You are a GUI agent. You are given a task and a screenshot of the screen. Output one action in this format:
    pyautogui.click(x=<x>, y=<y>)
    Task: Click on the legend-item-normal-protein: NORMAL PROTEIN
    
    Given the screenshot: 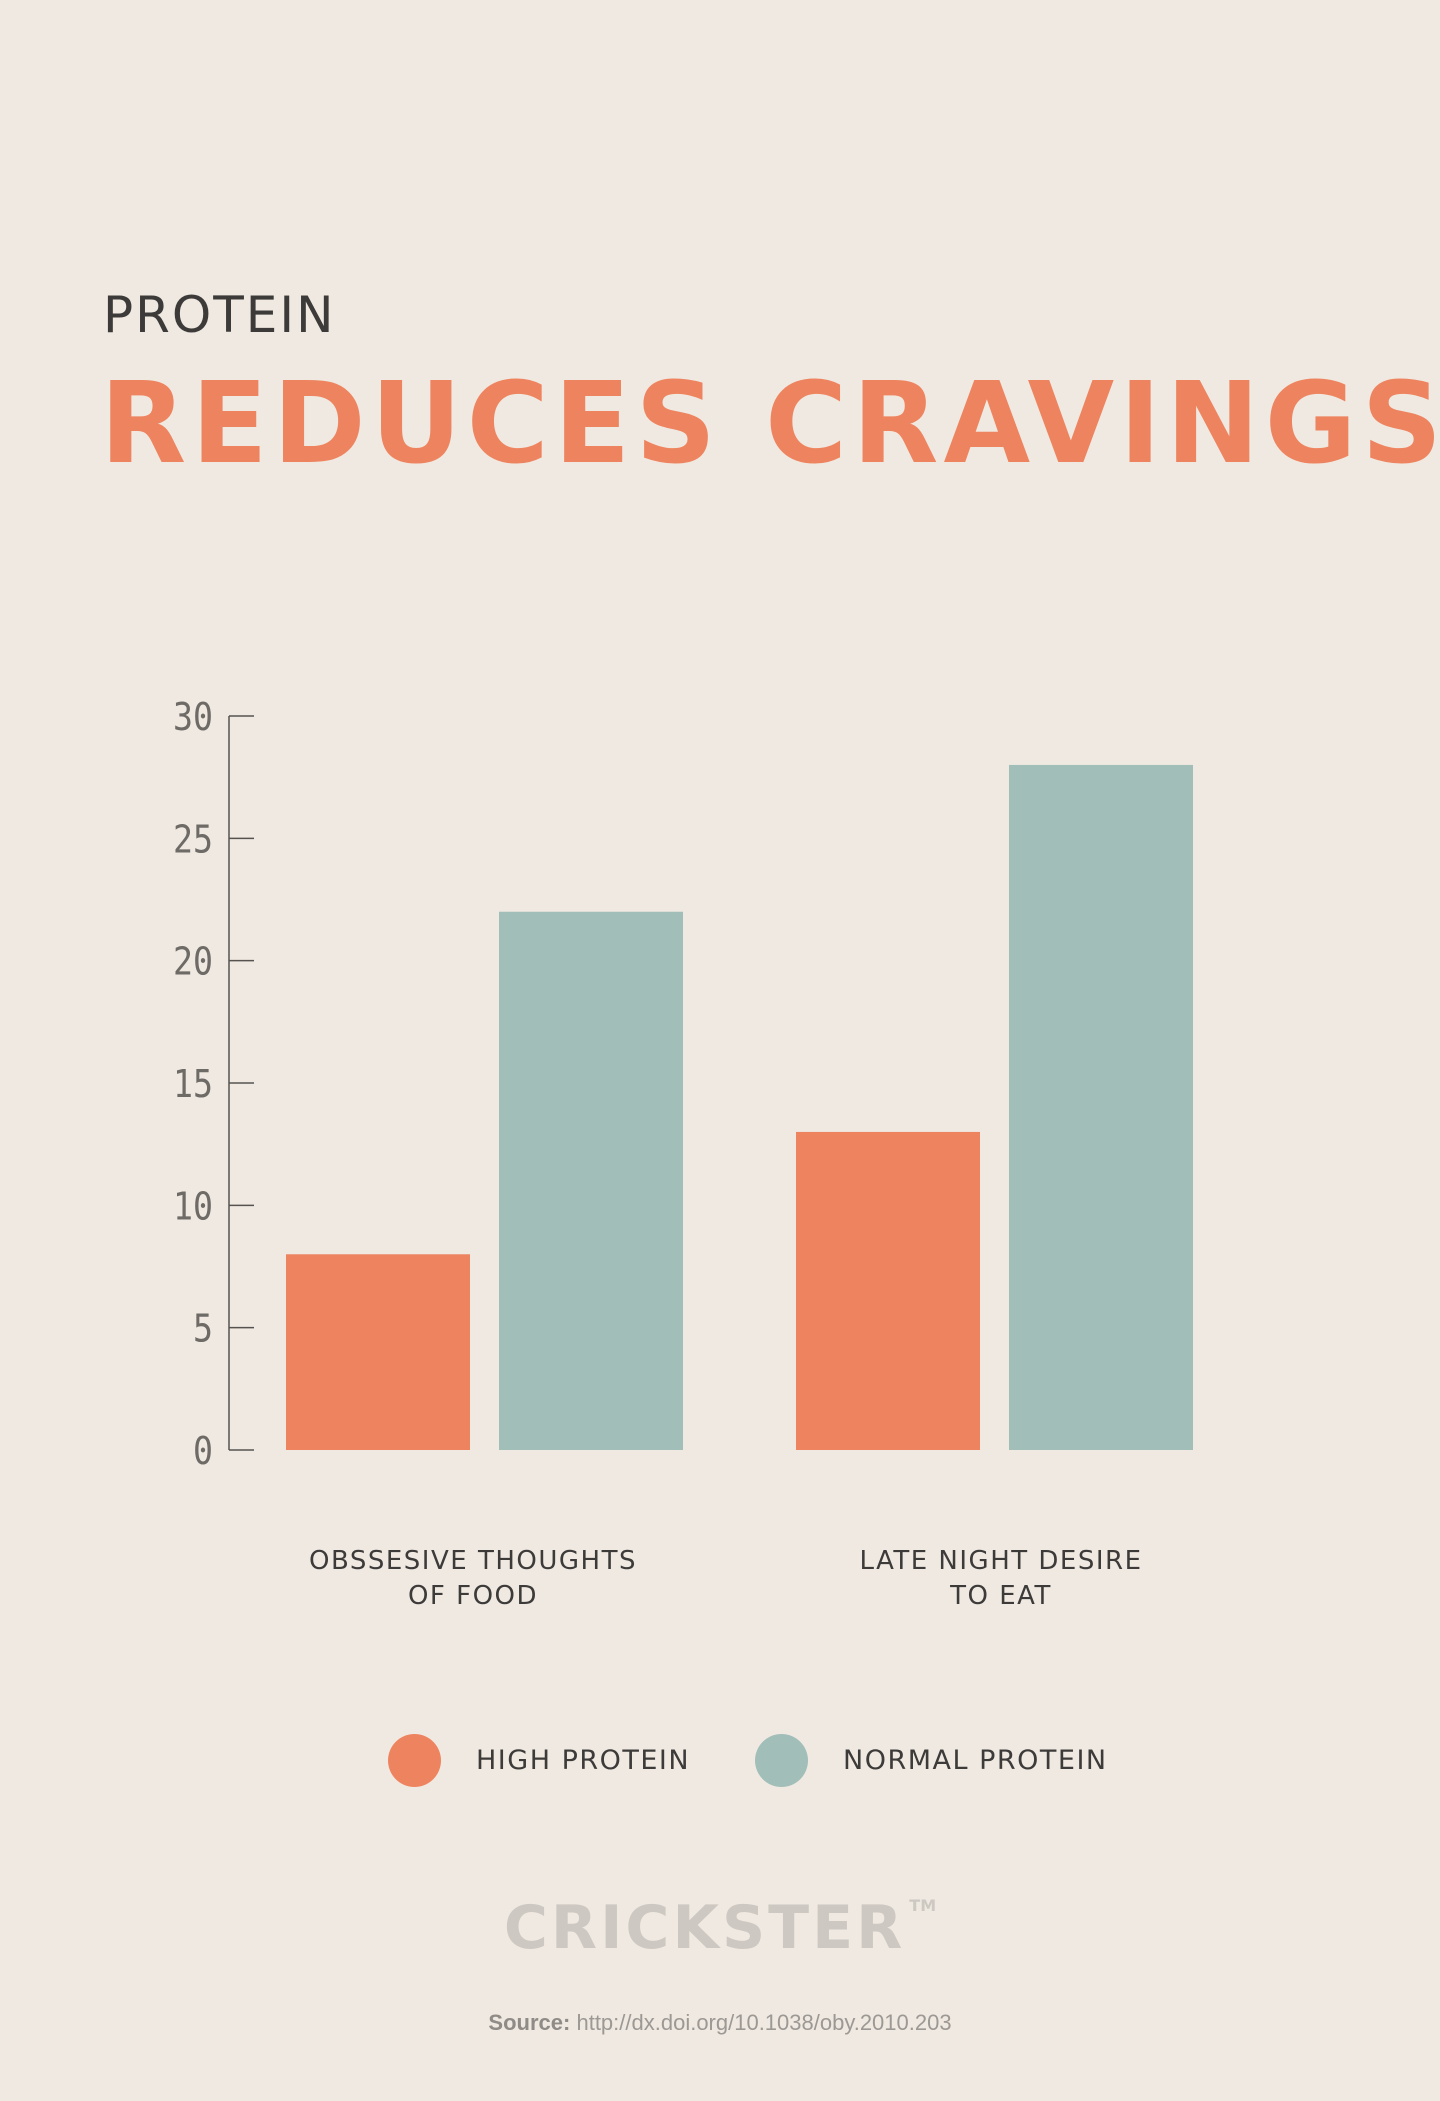 What is the action you would take?
    pyautogui.click(x=931, y=1760)
    